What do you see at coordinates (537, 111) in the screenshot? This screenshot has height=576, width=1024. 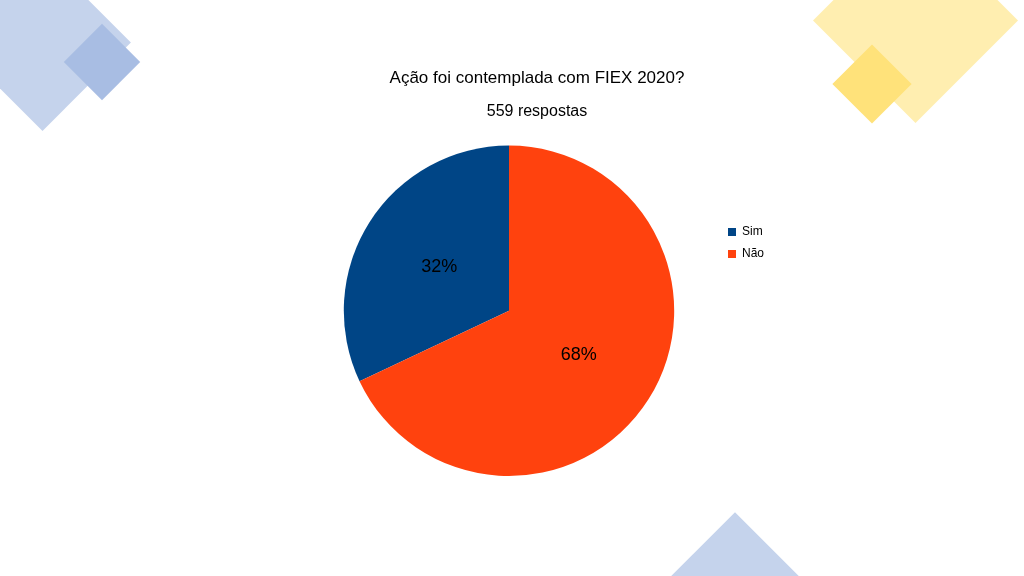 I see `chart-subtitle: 559 respostas` at bounding box center [537, 111].